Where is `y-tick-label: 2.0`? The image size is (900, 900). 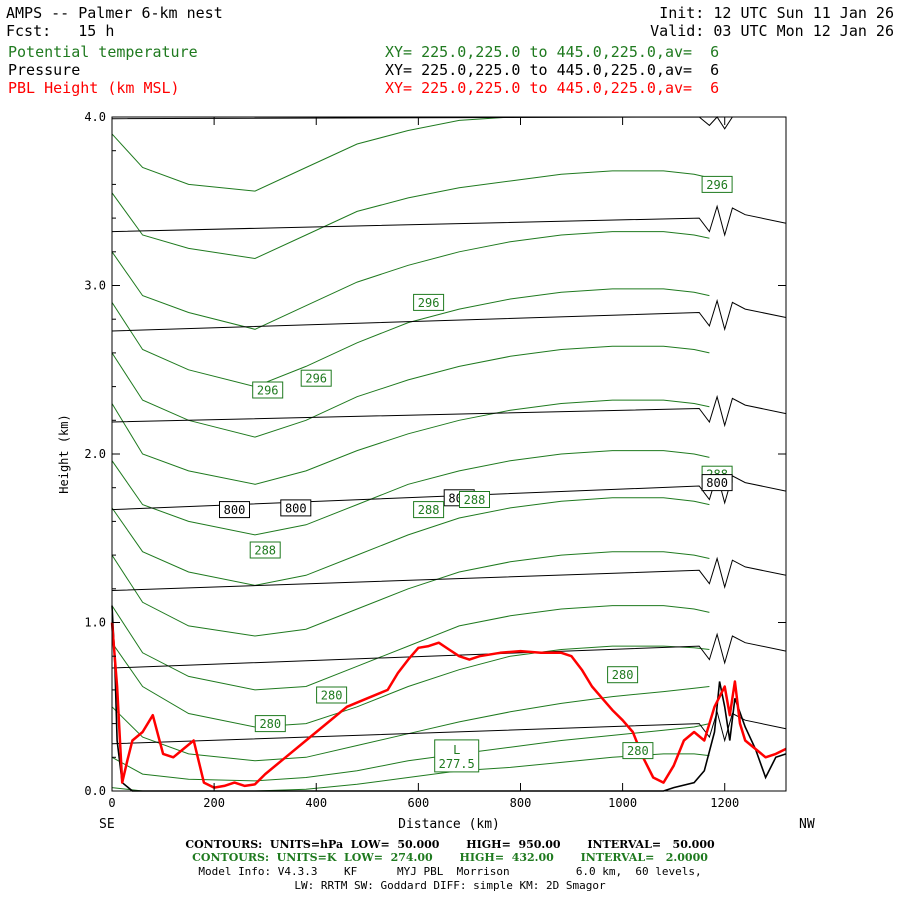
y-tick-label: 2.0 is located at coordinates (95, 454).